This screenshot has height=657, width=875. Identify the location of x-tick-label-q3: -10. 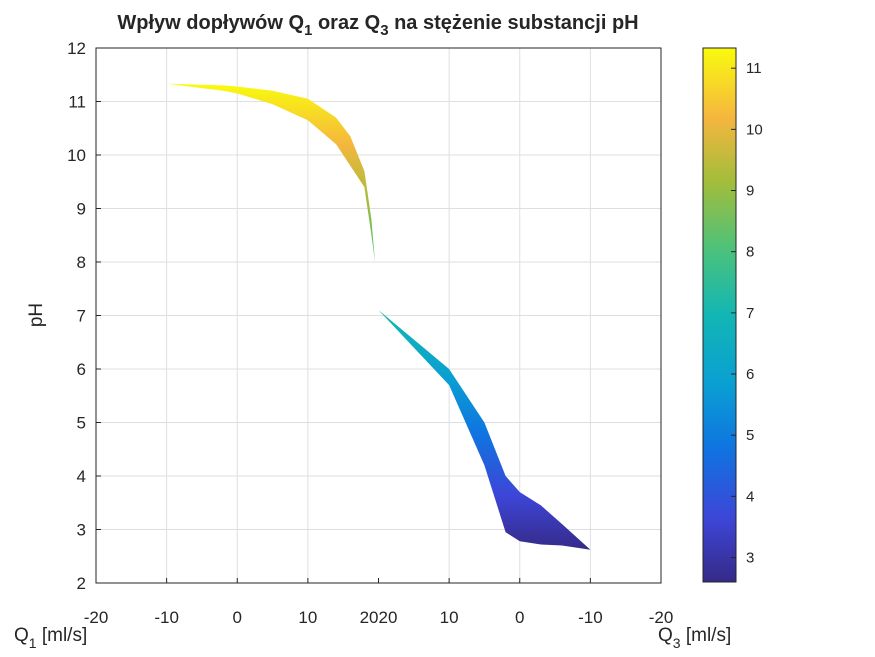
(590, 617).